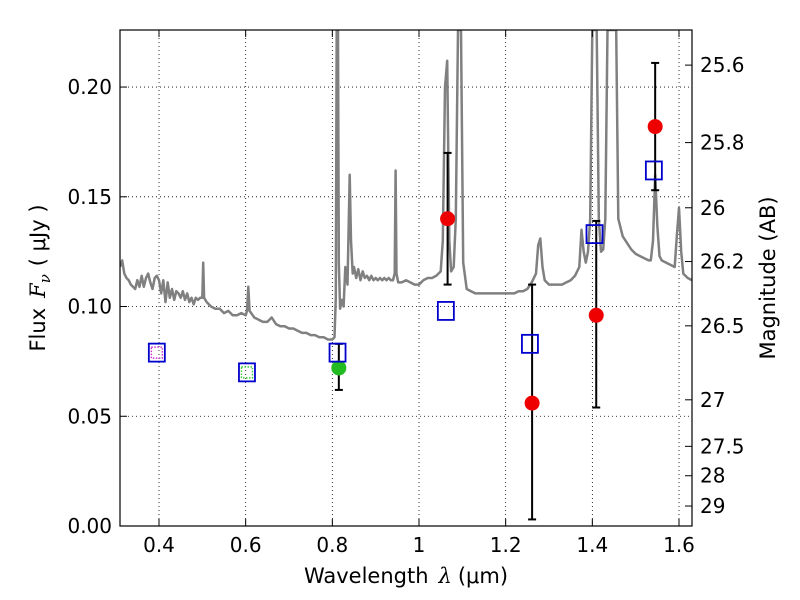 Image resolution: width=800 pixels, height=600 pixels. Describe the element at coordinates (712, 400) in the screenshot. I see `y2-tick-label: 27` at that location.